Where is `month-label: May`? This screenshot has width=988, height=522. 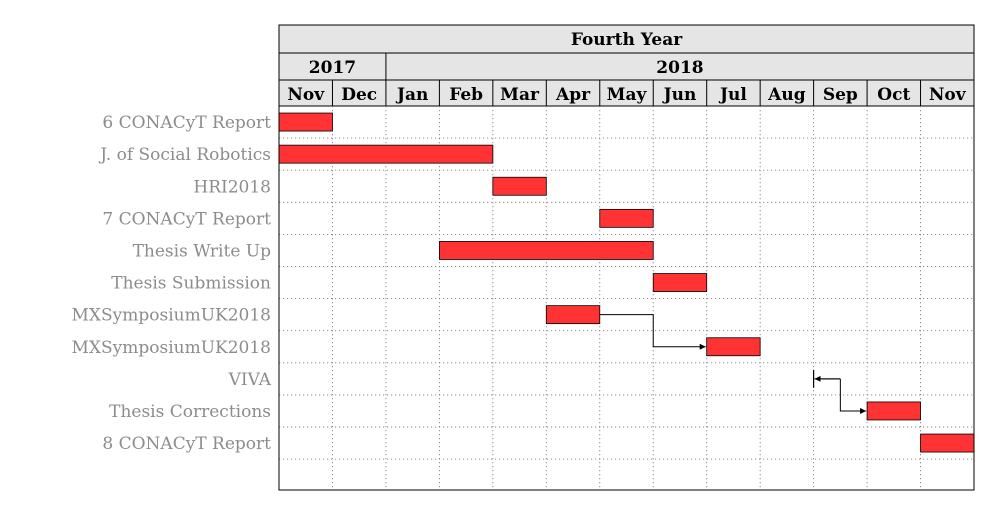
month-label: May is located at coordinates (627, 95).